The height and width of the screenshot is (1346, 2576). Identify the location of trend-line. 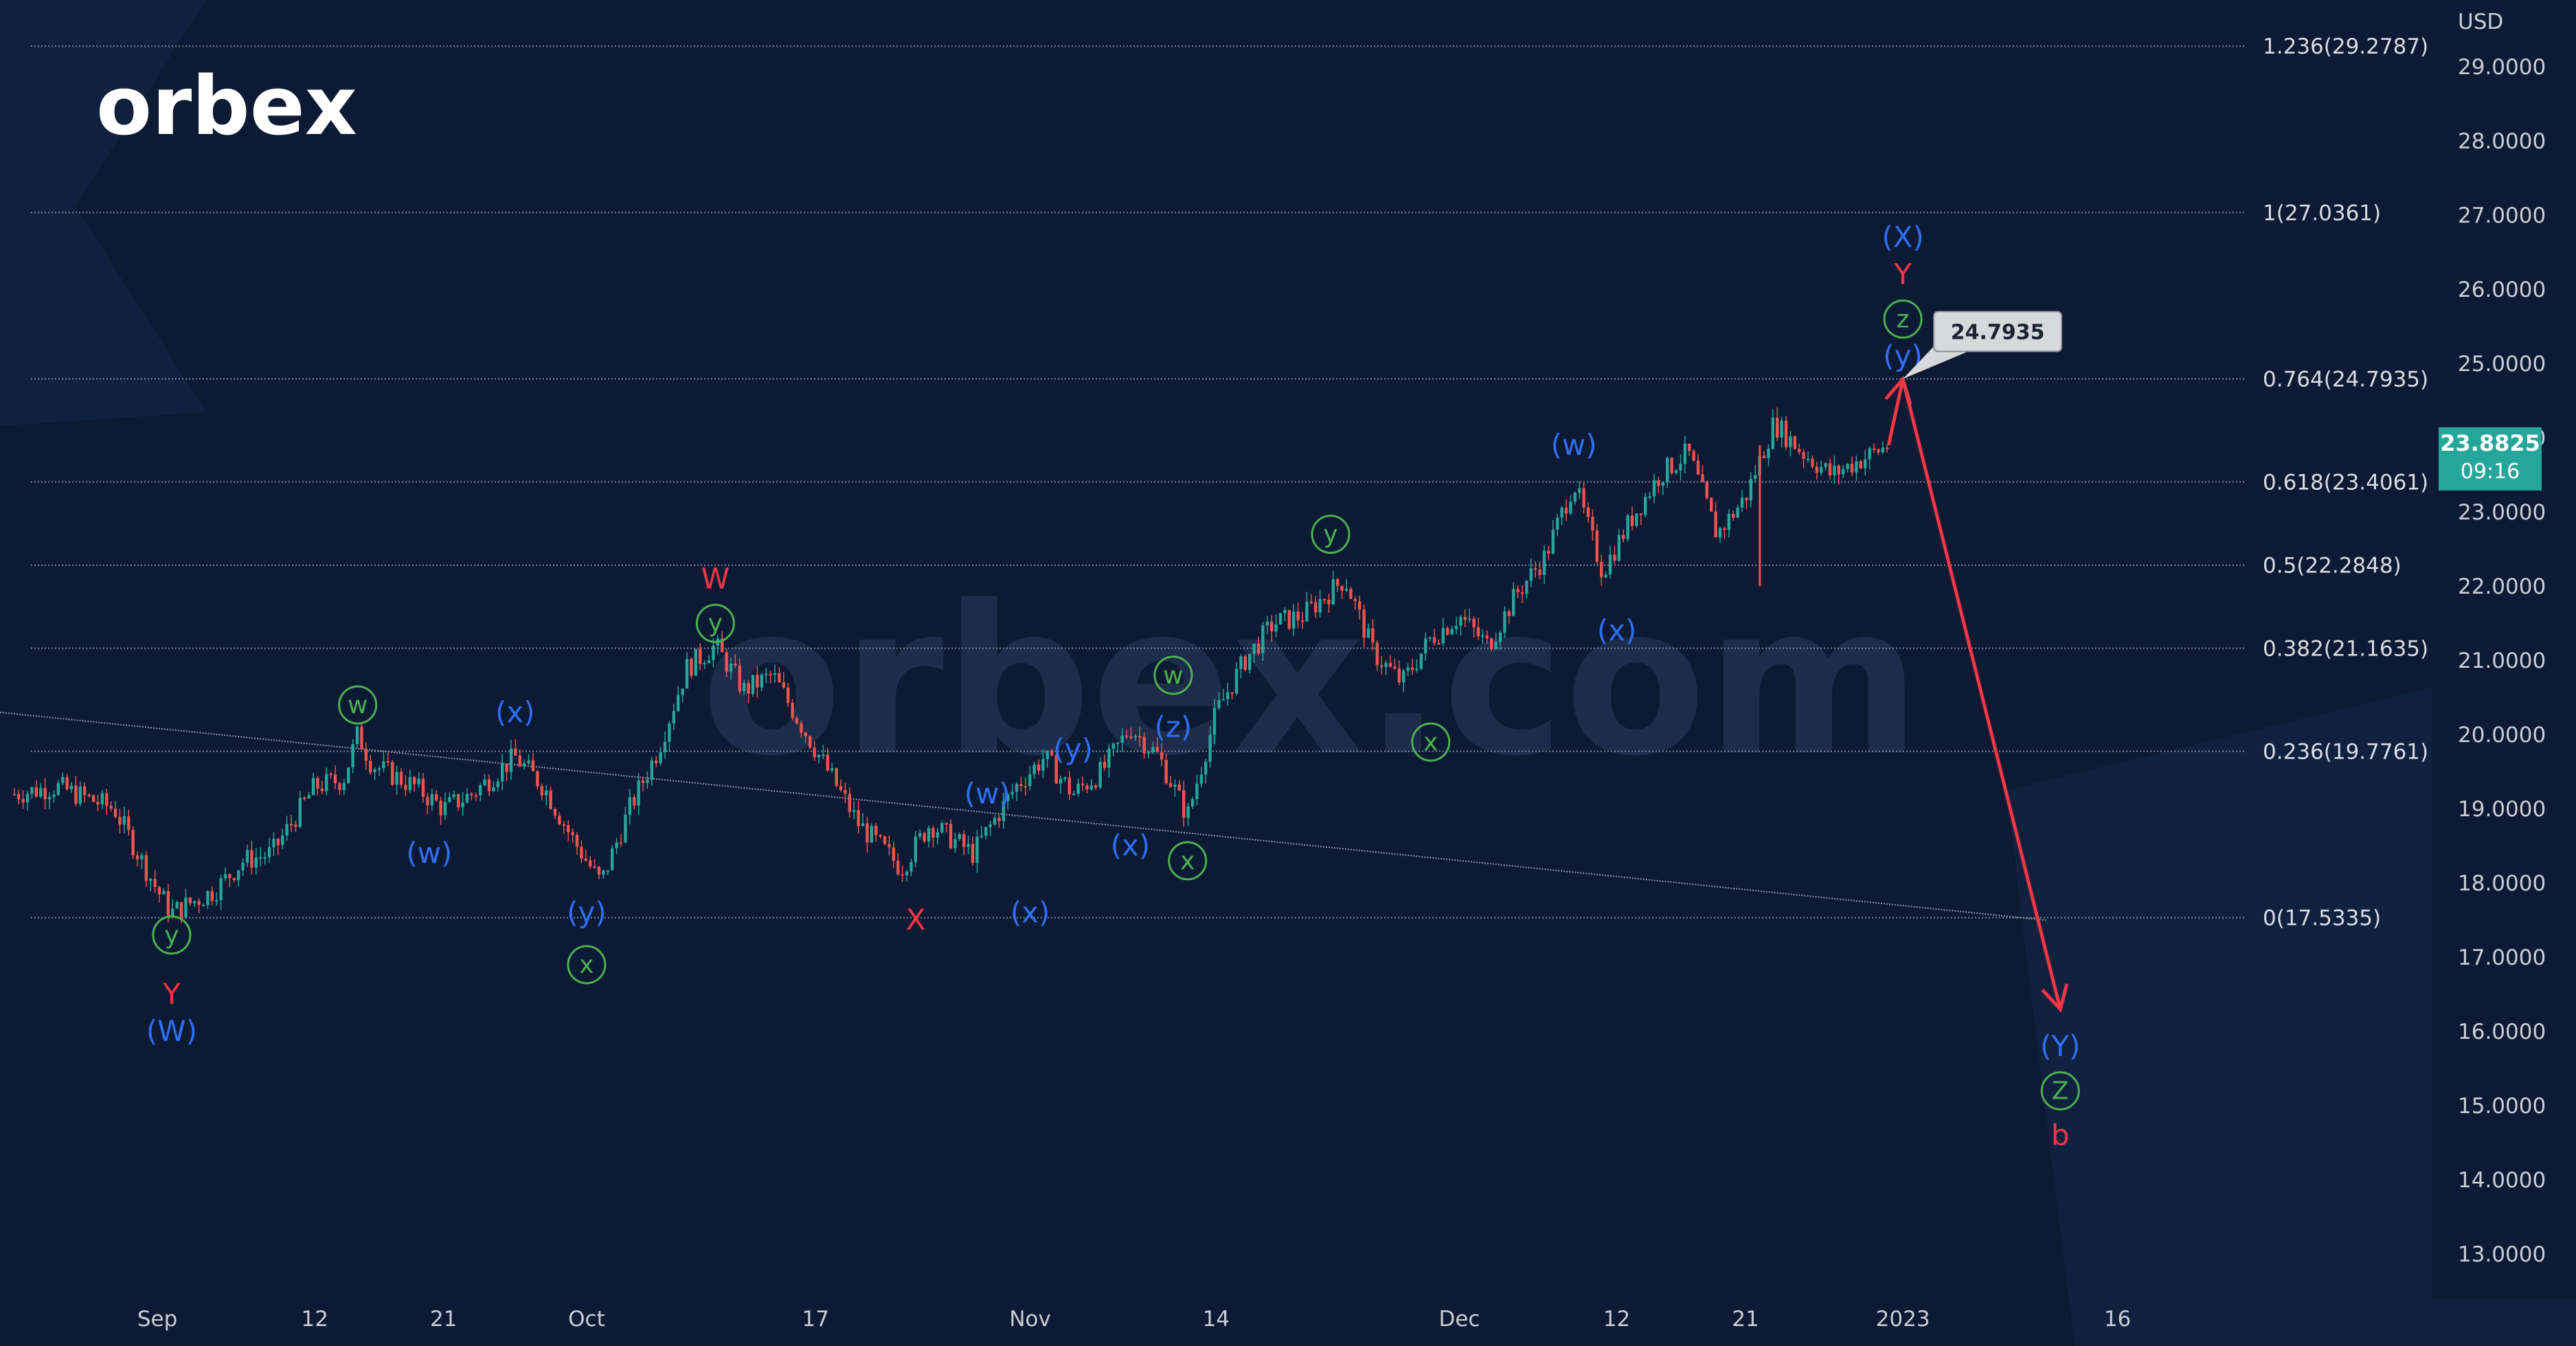
(1023, 816).